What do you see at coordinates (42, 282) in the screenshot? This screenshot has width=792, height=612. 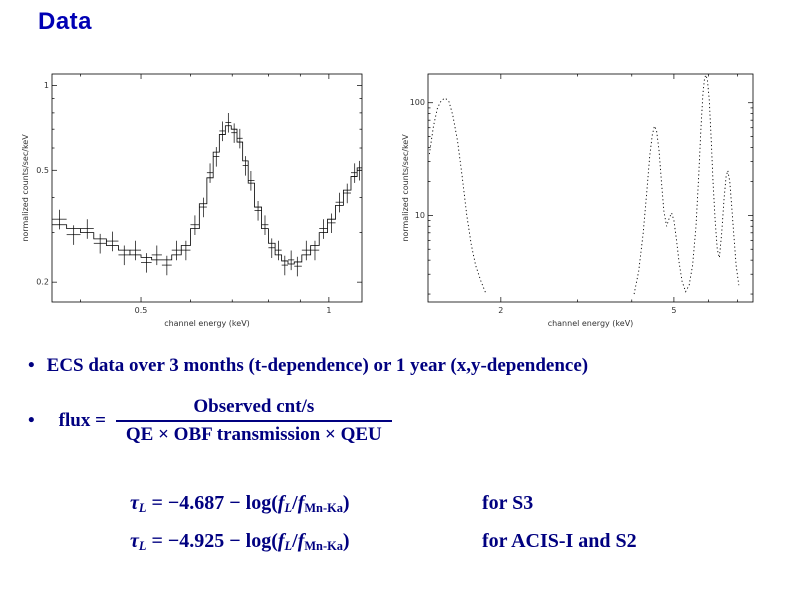 I see `svg-text: 0.2` at bounding box center [42, 282].